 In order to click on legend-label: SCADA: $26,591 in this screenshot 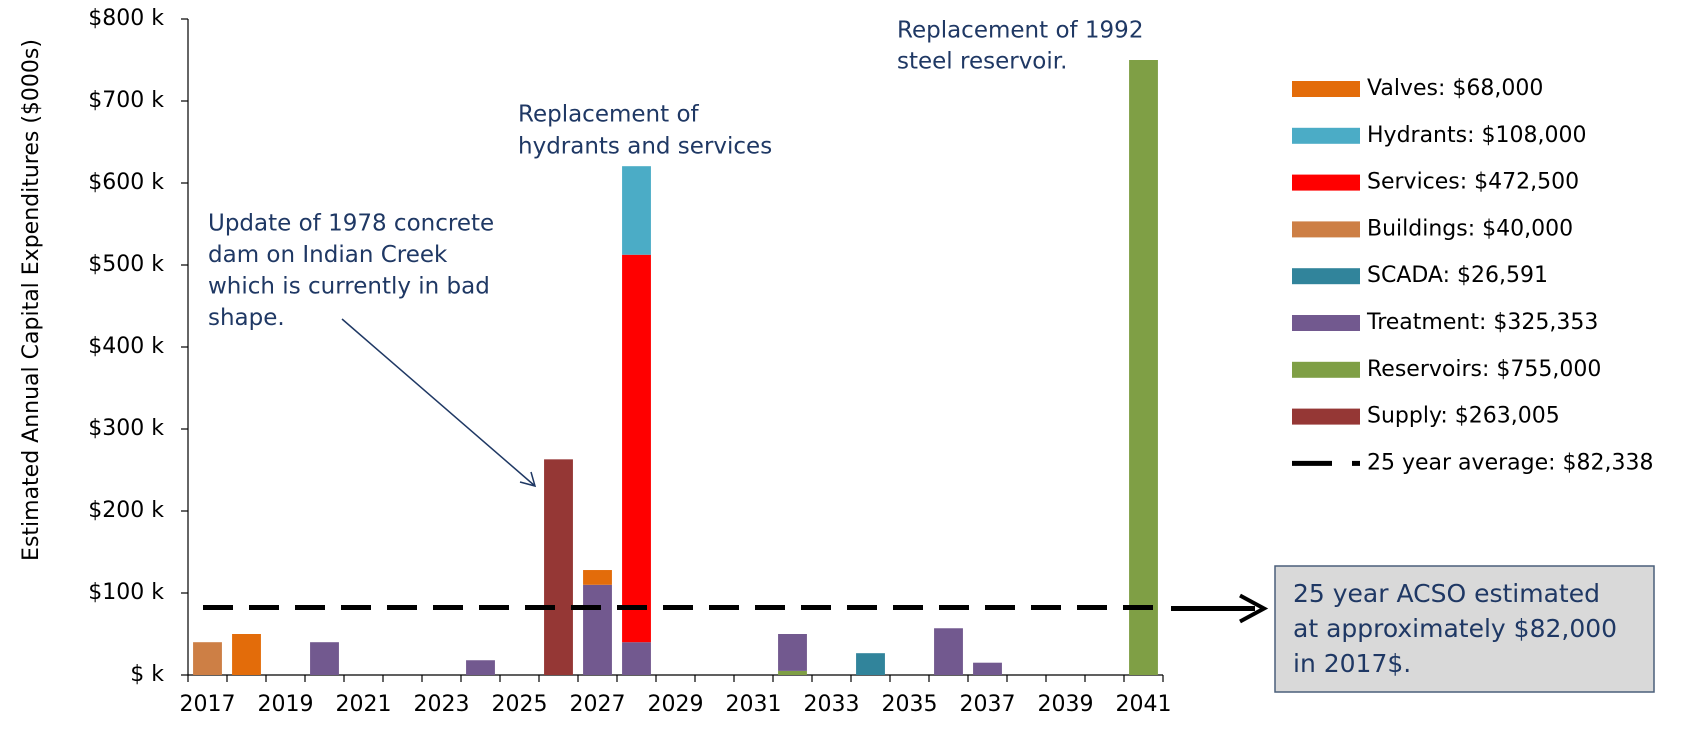, I will do `click(1457, 275)`.